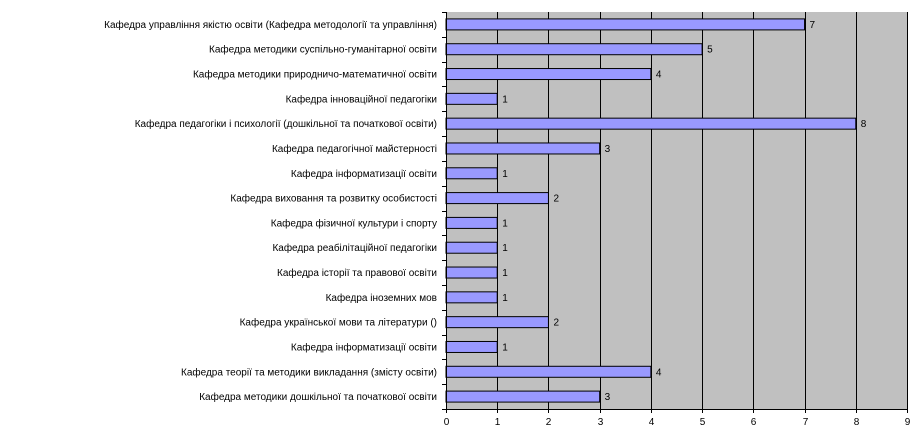 Image resolution: width=912 pixels, height=430 pixels. Describe the element at coordinates (703, 422) in the screenshot. I see `x-tick-label: 5` at that location.